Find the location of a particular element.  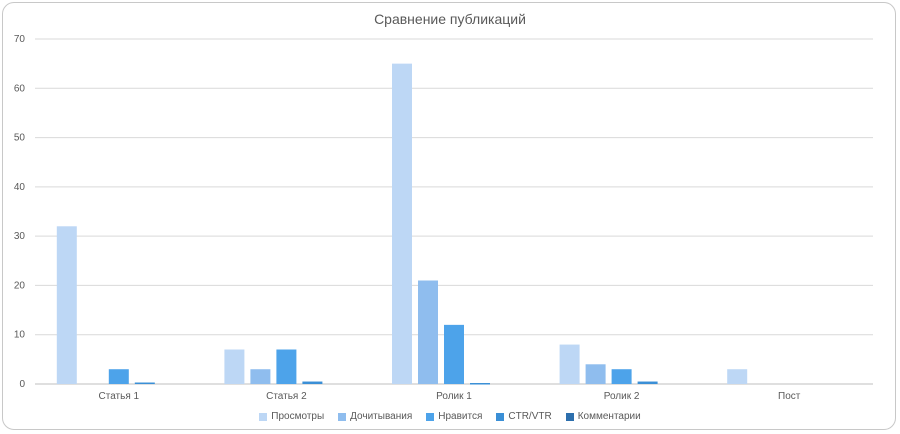

x-tick-label: Ролик 2 is located at coordinates (622, 396).